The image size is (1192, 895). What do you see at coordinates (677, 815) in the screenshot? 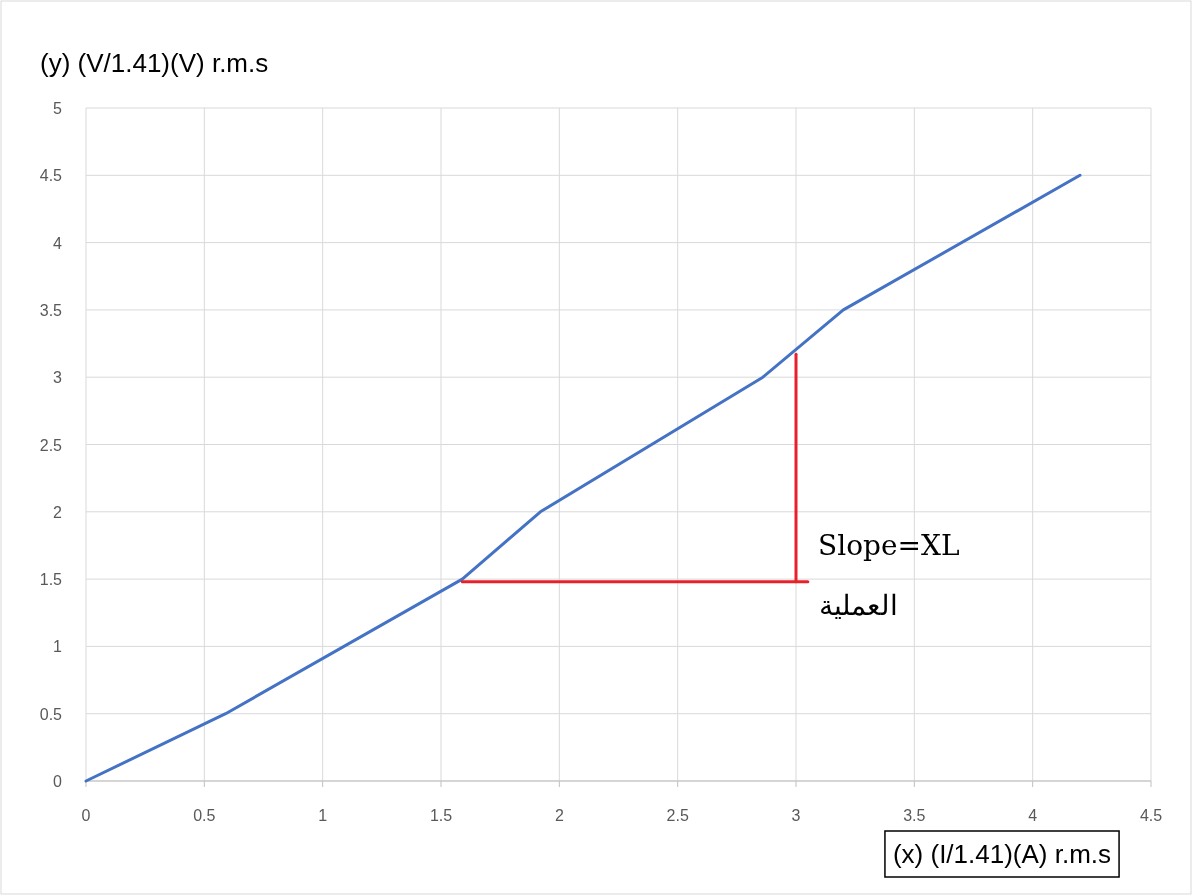
I see `x-tick-label: 2.5` at bounding box center [677, 815].